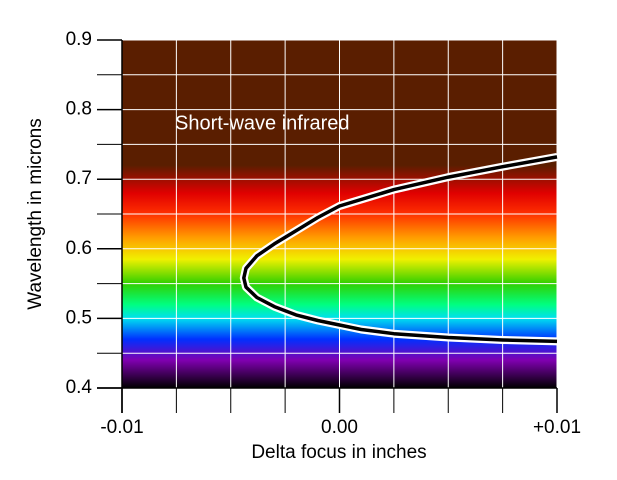  Describe the element at coordinates (262, 123) in the screenshot. I see `annotation: Short-wave infrared` at that location.